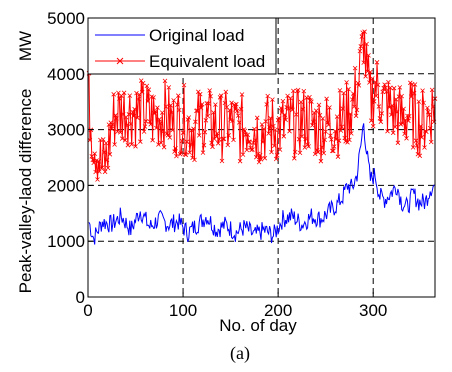 This screenshot has height=372, width=452. What do you see at coordinates (240, 353) in the screenshot?
I see `figure-caption: (a)` at bounding box center [240, 353].